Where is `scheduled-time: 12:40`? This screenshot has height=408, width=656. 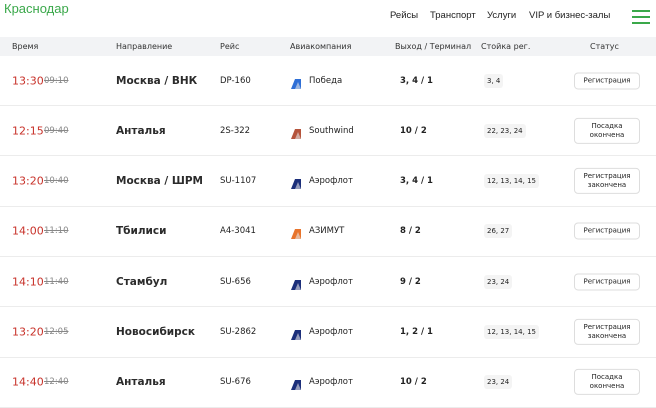 scheduled-time: 12:40 is located at coordinates (56, 382).